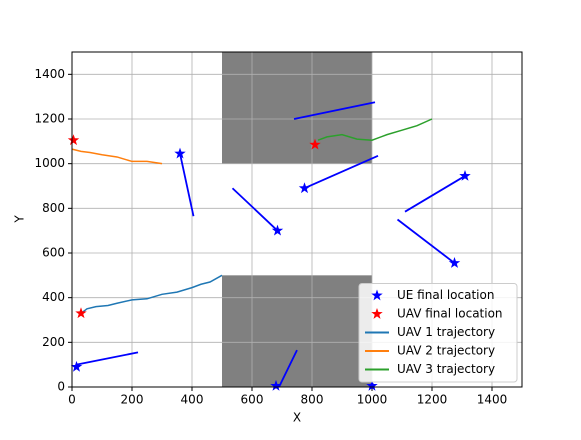  I want to click on x-tick-label: 600, so click(252, 400).